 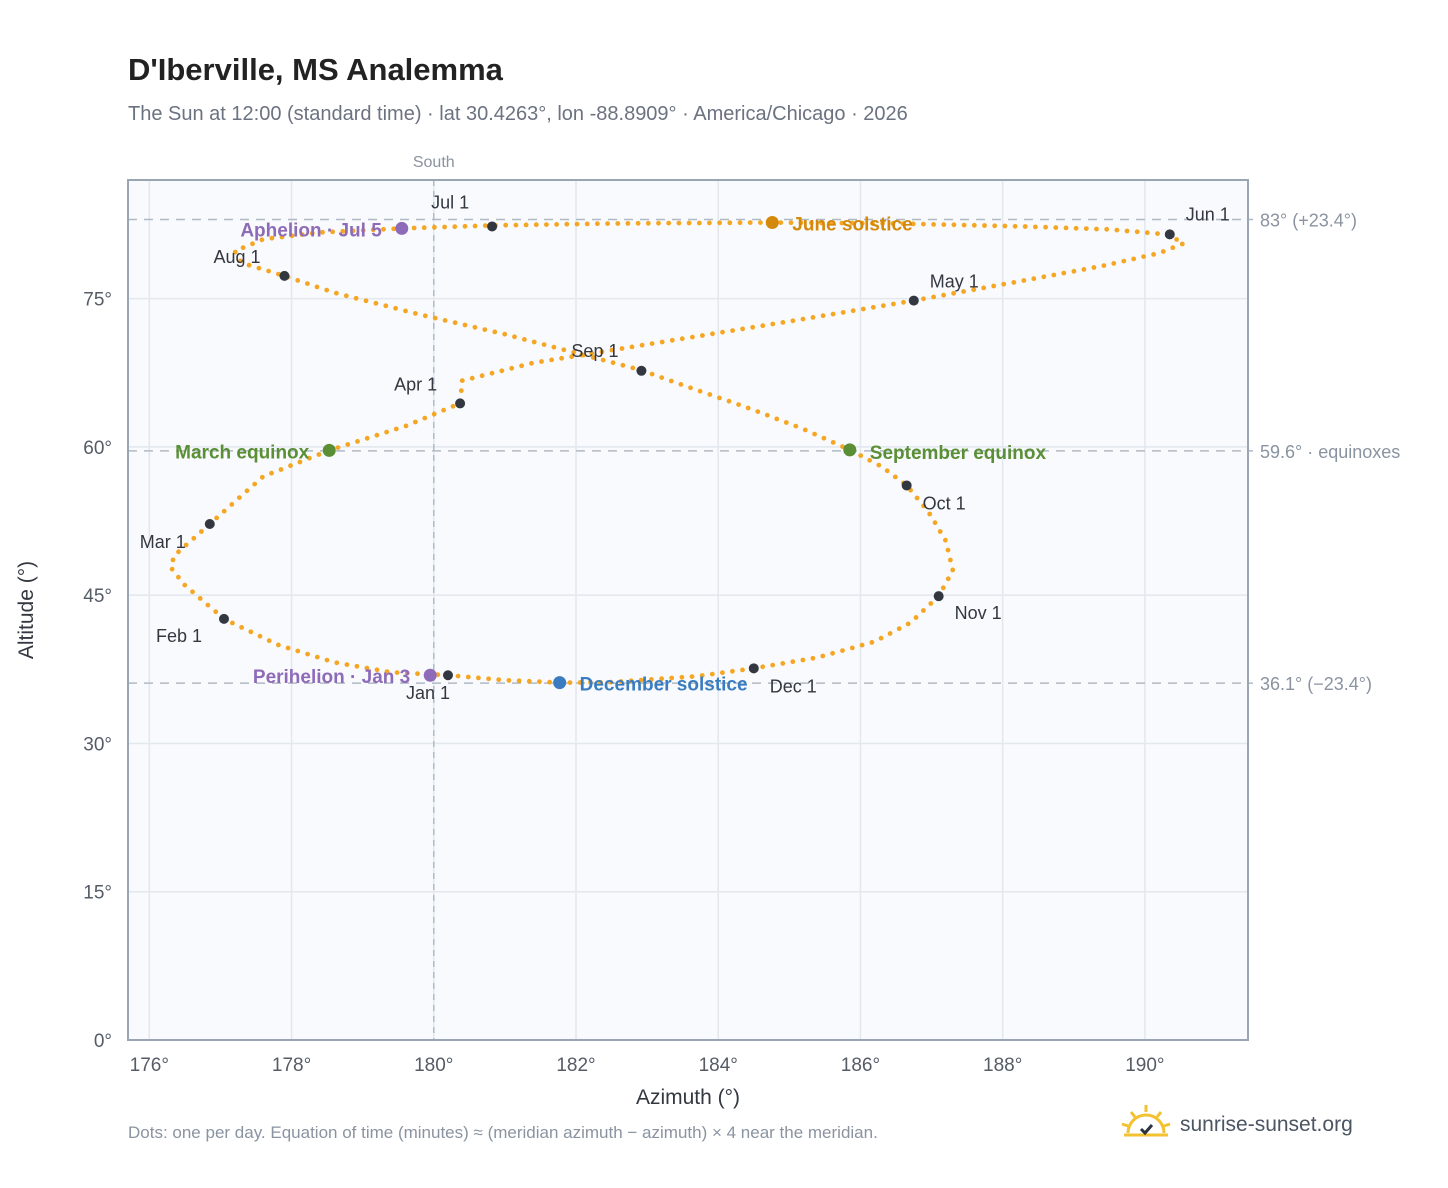 I want to click on month-label: Apr 1, so click(x=415, y=384).